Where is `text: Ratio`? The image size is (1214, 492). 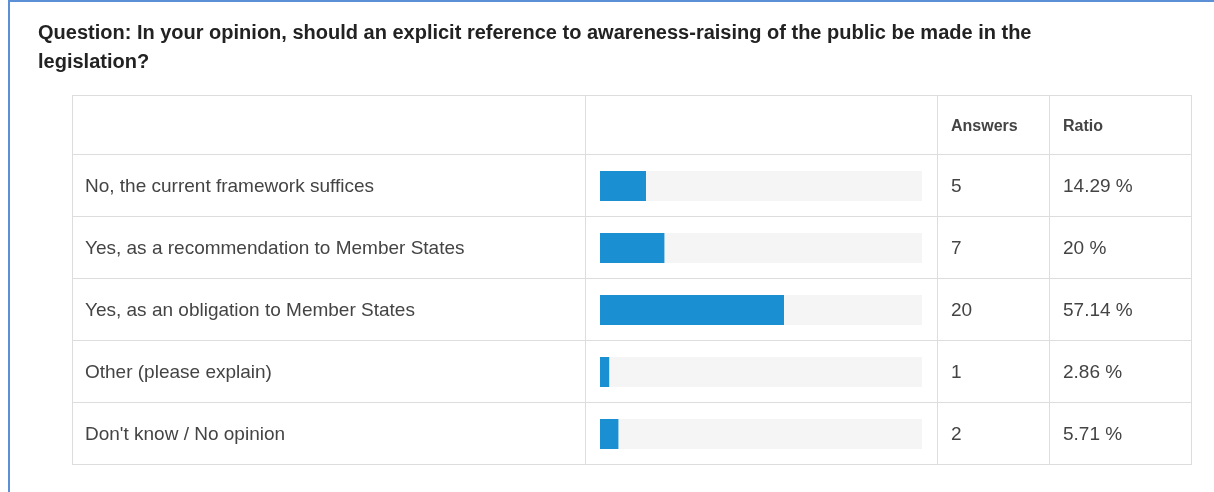
text: Ratio is located at coordinates (1121, 125).